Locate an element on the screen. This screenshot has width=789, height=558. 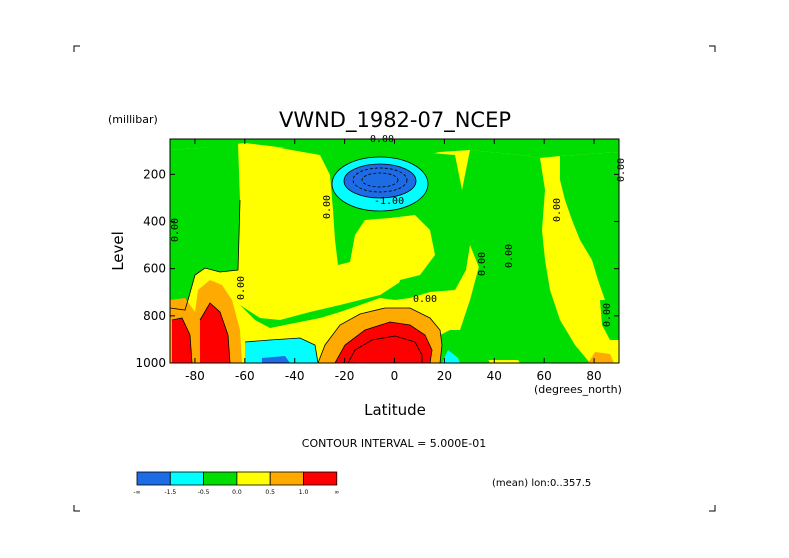
colorbar-label: -0.5 is located at coordinates (204, 492).